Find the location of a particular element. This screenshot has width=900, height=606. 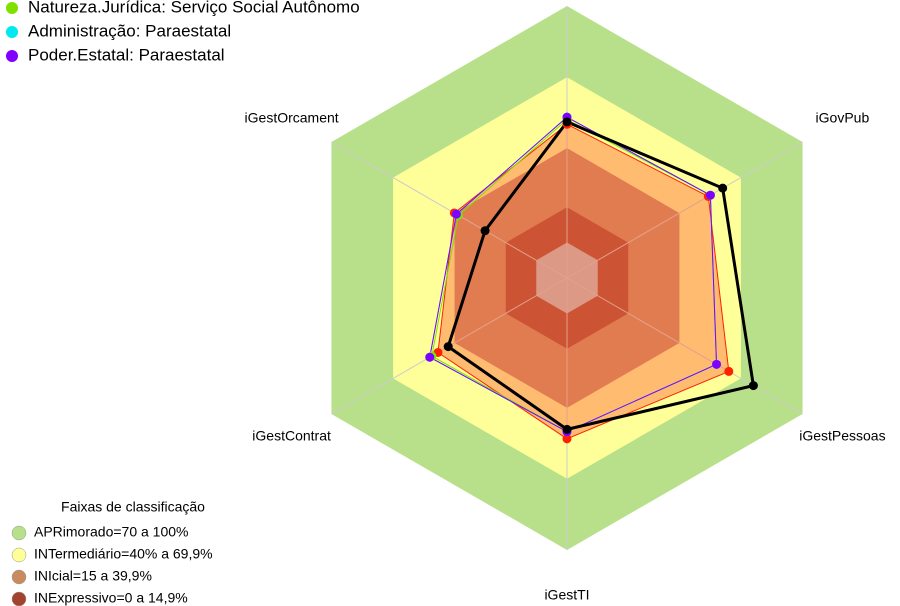

axis-label: iGestPessoas is located at coordinates (842, 436).